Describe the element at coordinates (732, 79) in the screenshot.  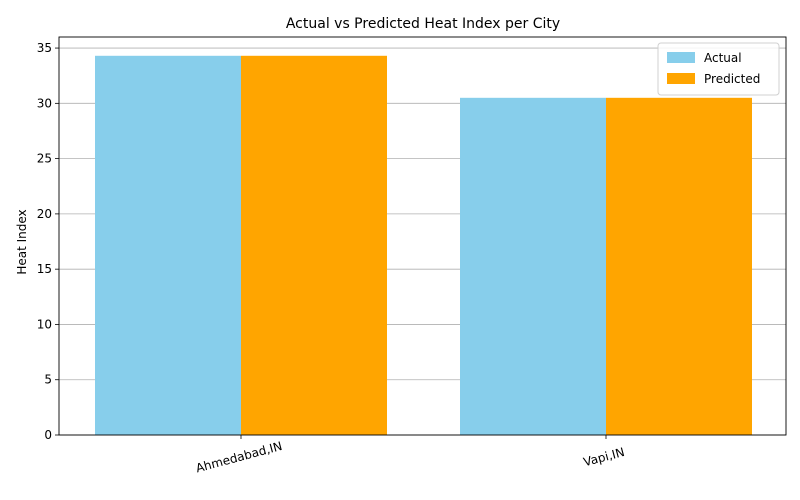
I see `legend-label-predicted: Predicted` at that location.